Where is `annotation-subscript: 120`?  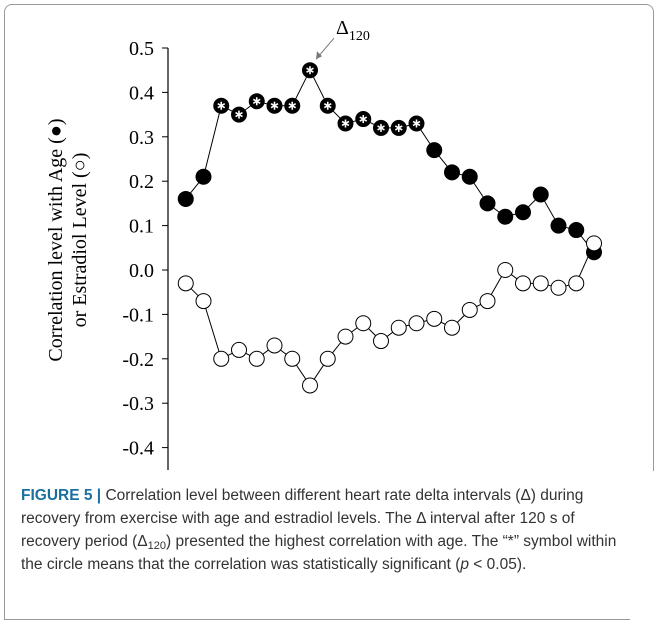
annotation-subscript: 120 is located at coordinates (359, 36).